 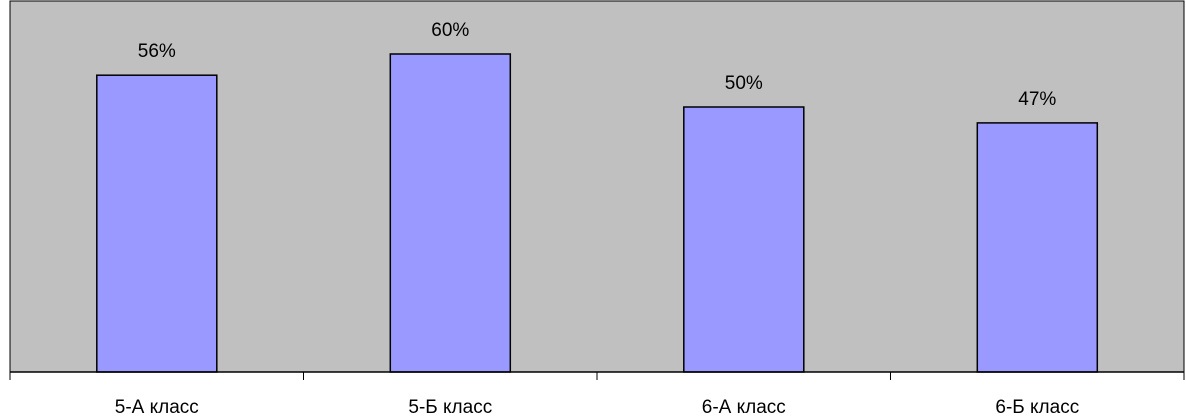 I want to click on x-tick-label-1: 5-А класс, so click(x=157, y=407).